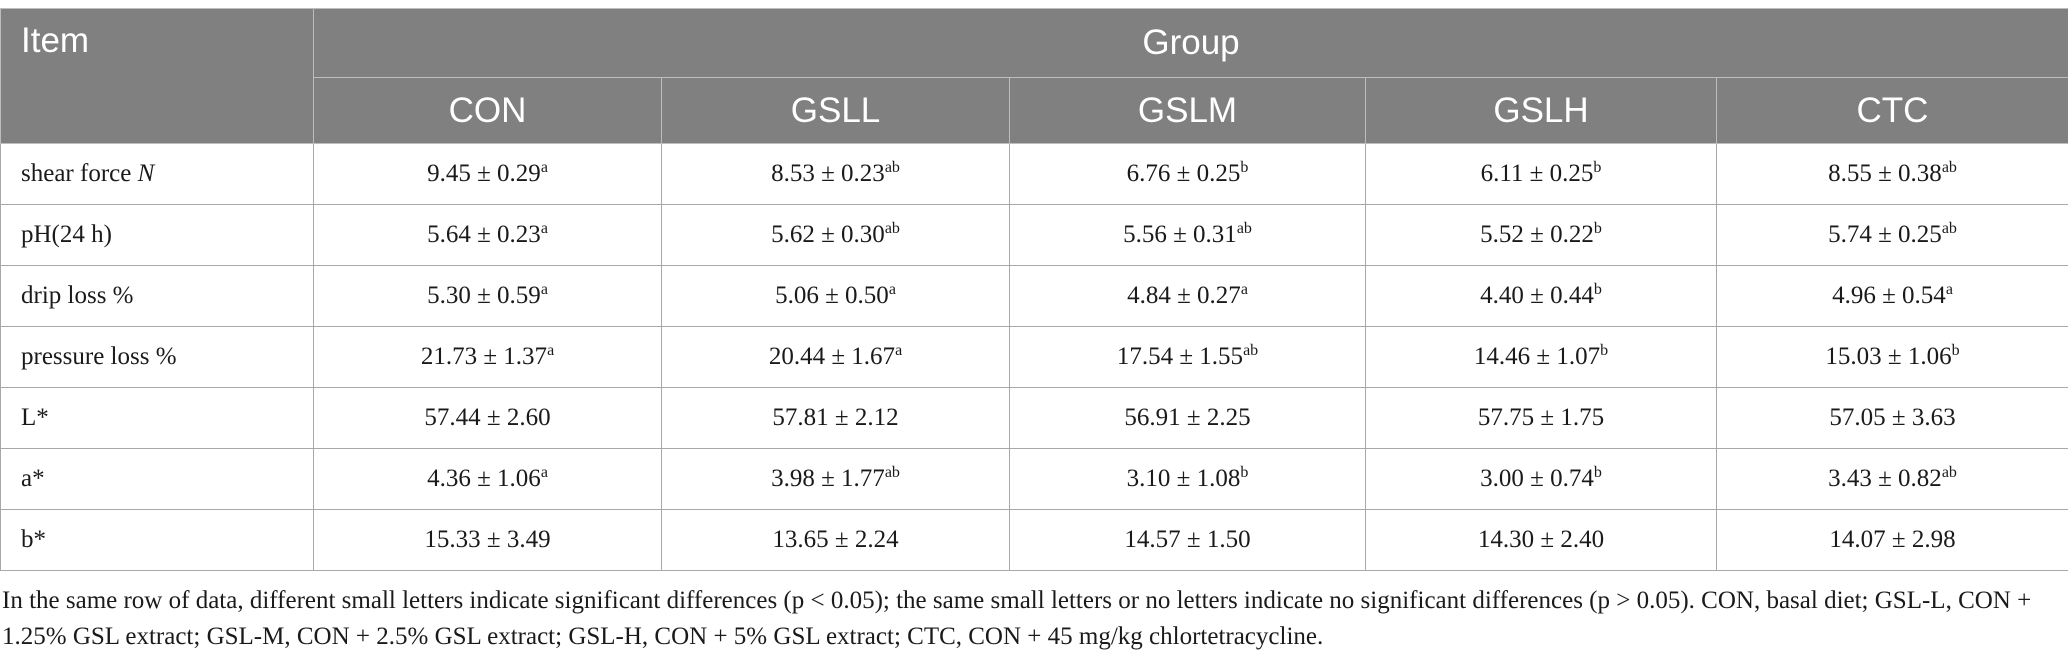 This screenshot has width=2068, height=671. I want to click on cell-value: 21.73 ± 1.37, so click(484, 356).